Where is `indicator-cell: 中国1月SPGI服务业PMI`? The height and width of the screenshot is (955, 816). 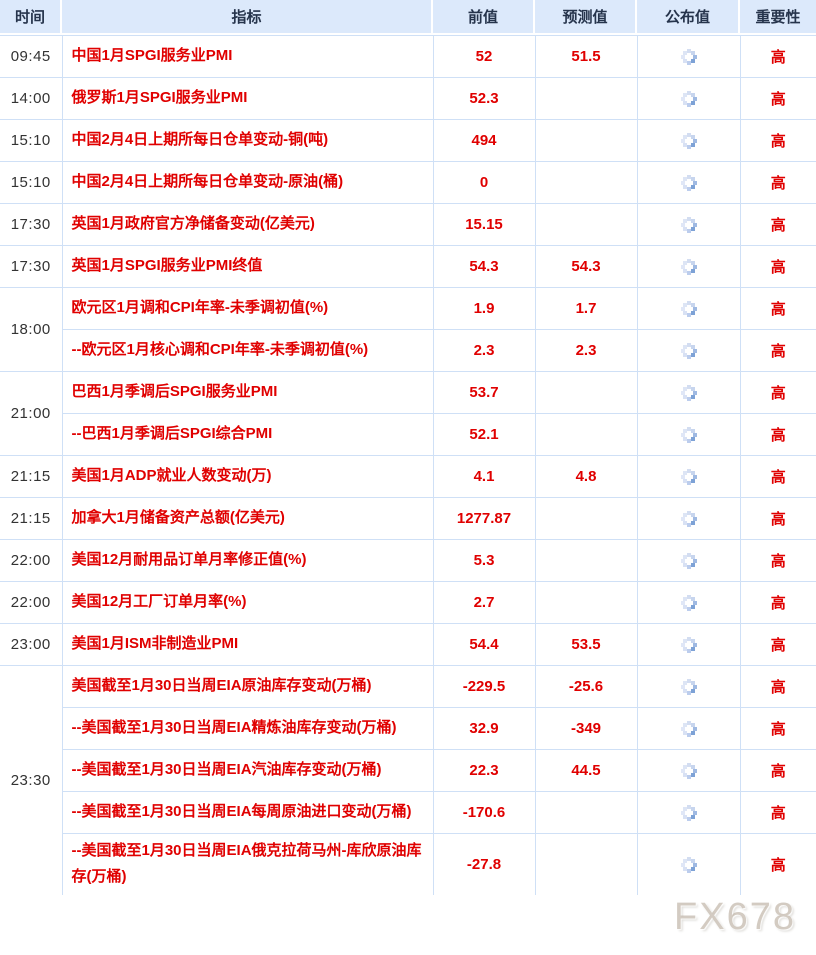
indicator-cell: 中国1月SPGI服务业PMI is located at coordinates (247, 56).